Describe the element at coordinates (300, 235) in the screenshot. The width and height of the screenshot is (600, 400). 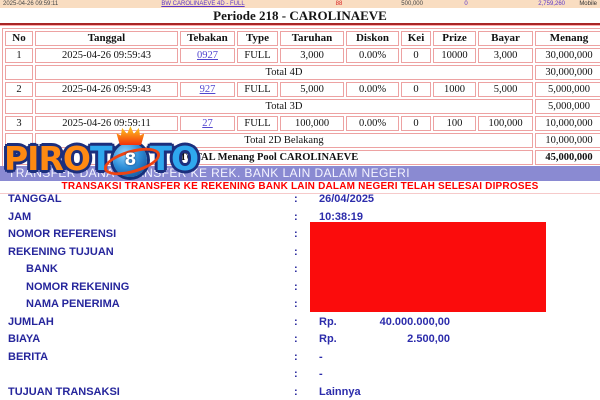
I see `receipt-row-nomor-referensi: NOMOR REFERENSI :` at that location.